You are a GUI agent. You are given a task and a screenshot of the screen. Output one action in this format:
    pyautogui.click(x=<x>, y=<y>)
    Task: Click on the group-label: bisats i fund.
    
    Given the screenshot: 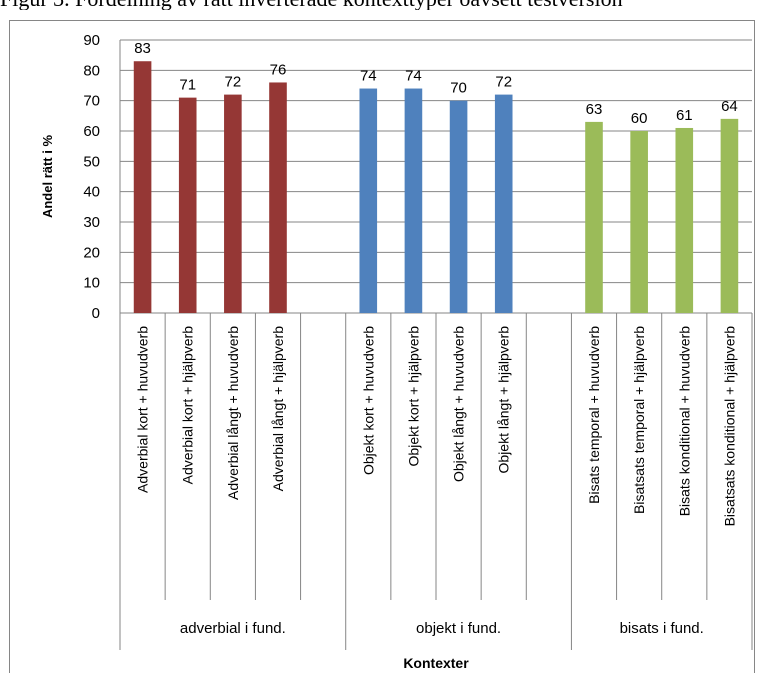 What is the action you would take?
    pyautogui.click(x=662, y=628)
    